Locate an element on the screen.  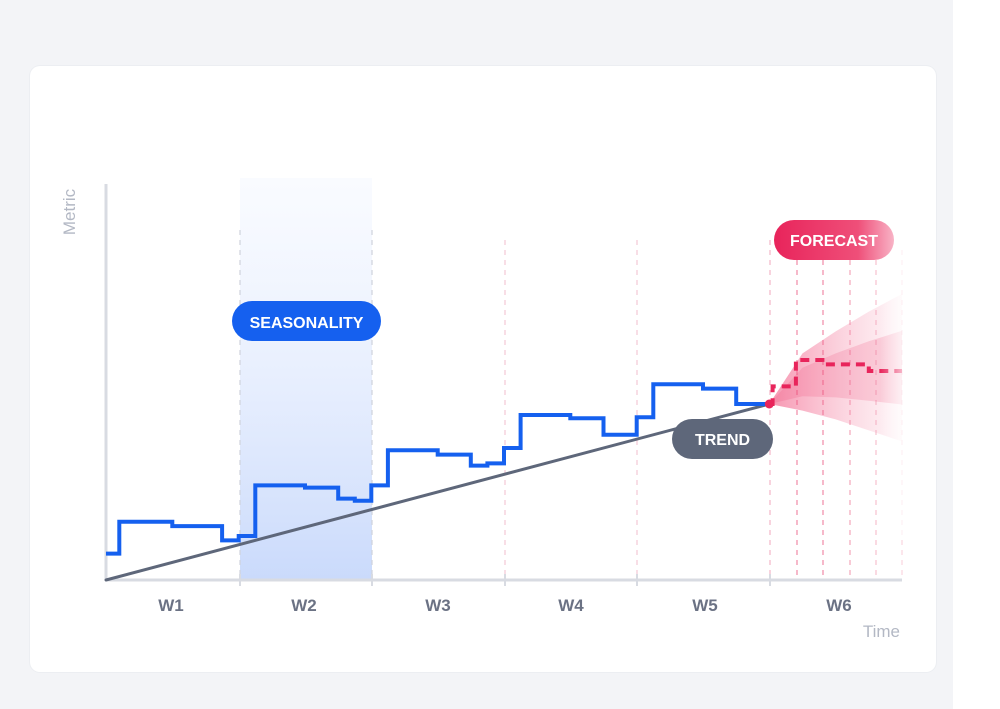
forecast-series-line is located at coordinates (835, 382).